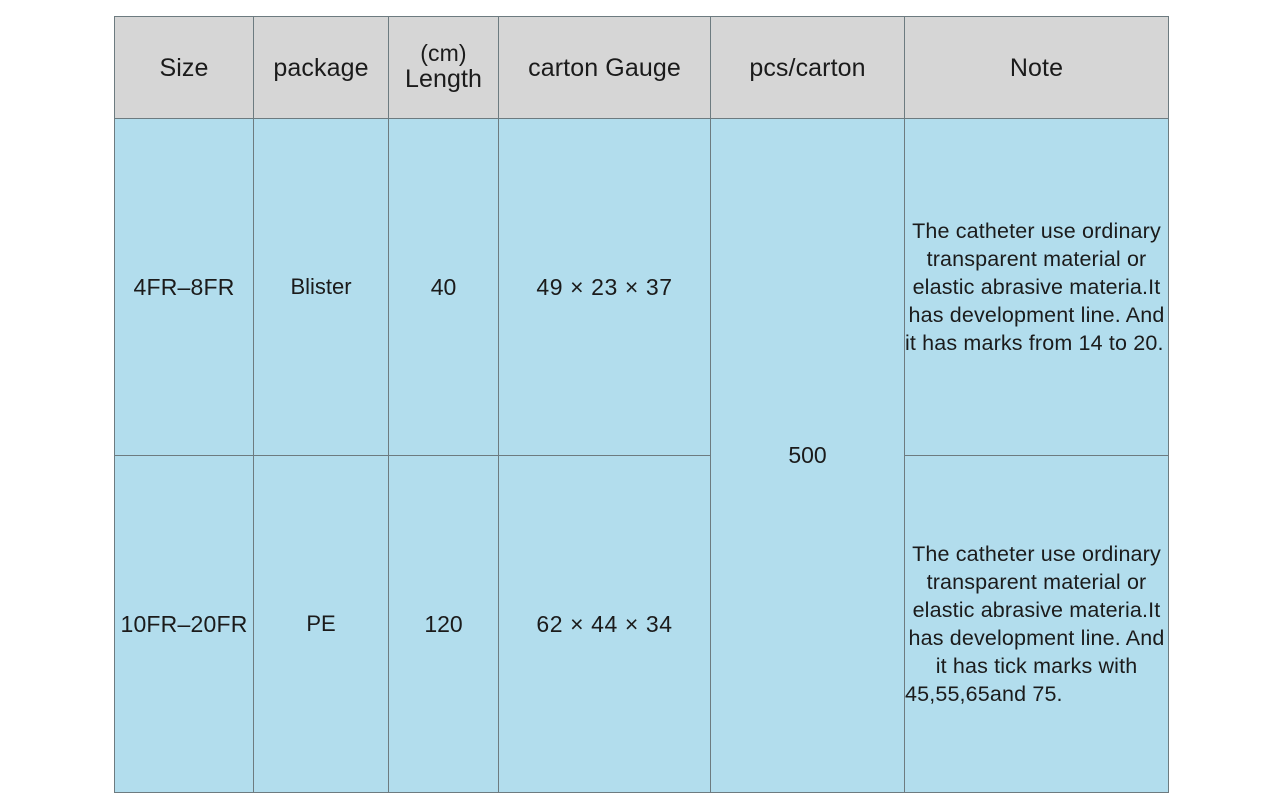  I want to click on cell-length-row-1: 40, so click(443, 287).